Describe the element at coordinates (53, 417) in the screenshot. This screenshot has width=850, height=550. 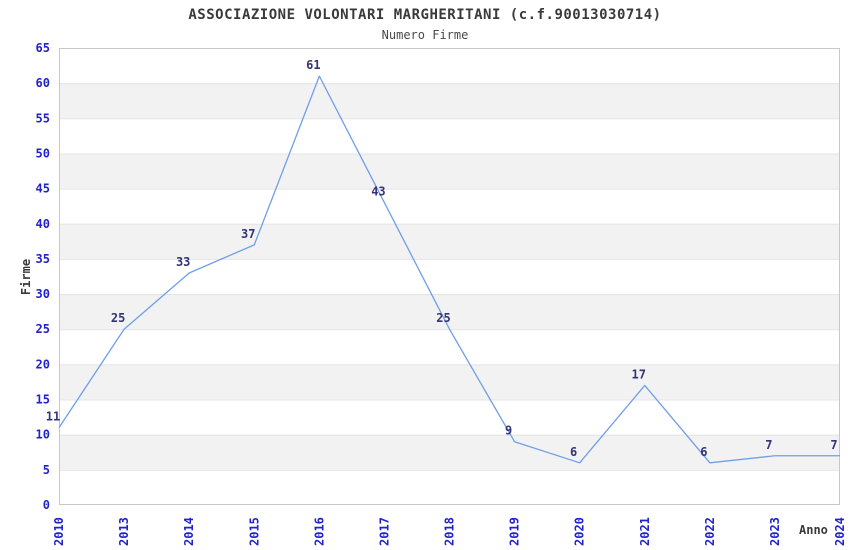
I see `data-label: 11` at that location.